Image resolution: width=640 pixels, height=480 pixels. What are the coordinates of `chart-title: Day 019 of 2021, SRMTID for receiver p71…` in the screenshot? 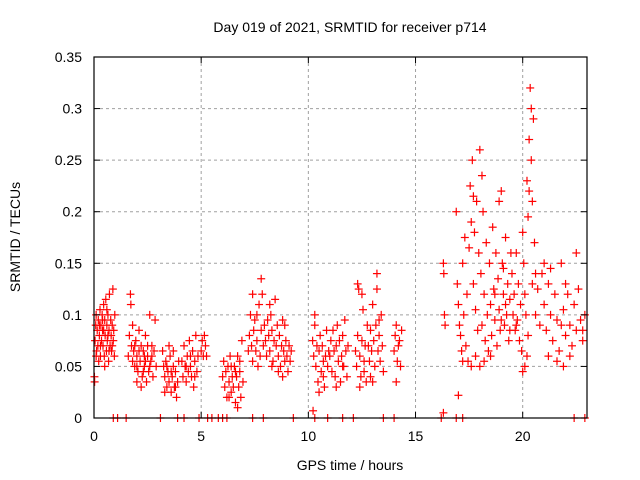 It's located at (349, 27).